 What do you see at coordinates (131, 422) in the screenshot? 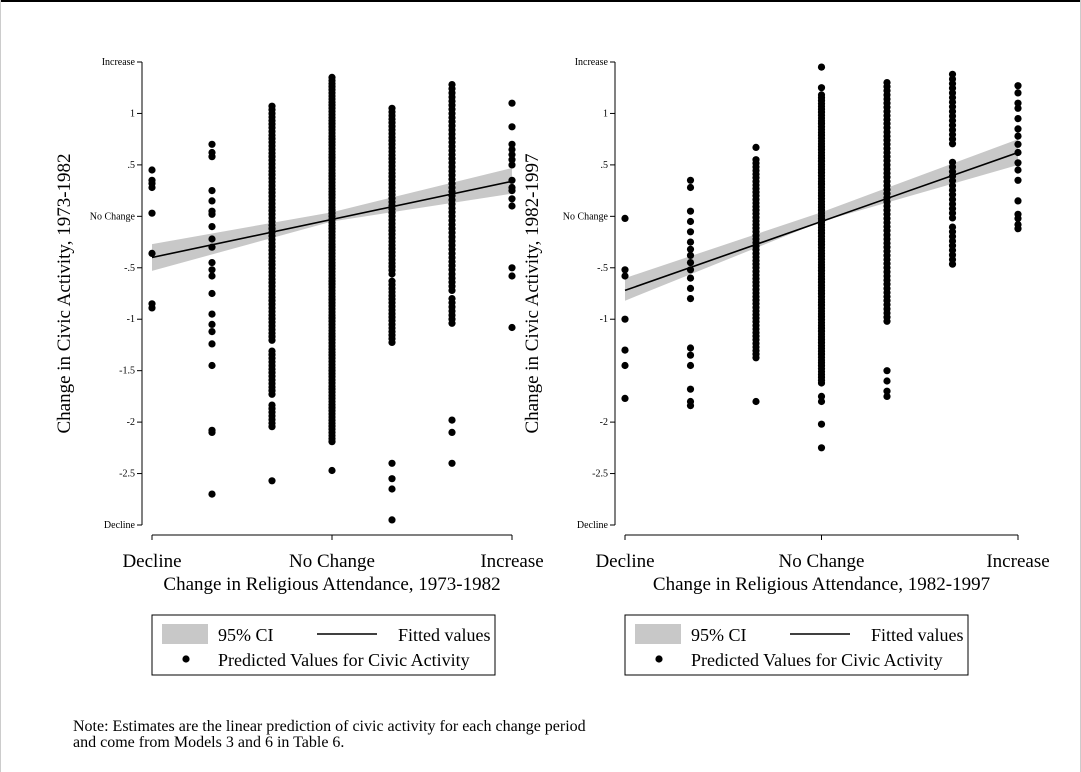
I see `y-tick-label: -2` at bounding box center [131, 422].